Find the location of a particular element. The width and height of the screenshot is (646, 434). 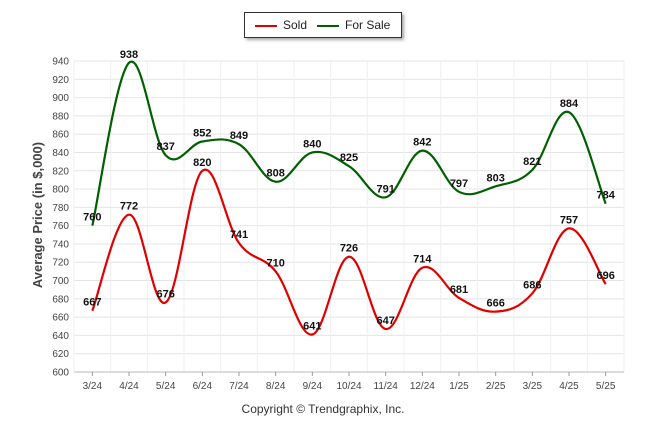

y-tick-label: 820 is located at coordinates (60, 171).